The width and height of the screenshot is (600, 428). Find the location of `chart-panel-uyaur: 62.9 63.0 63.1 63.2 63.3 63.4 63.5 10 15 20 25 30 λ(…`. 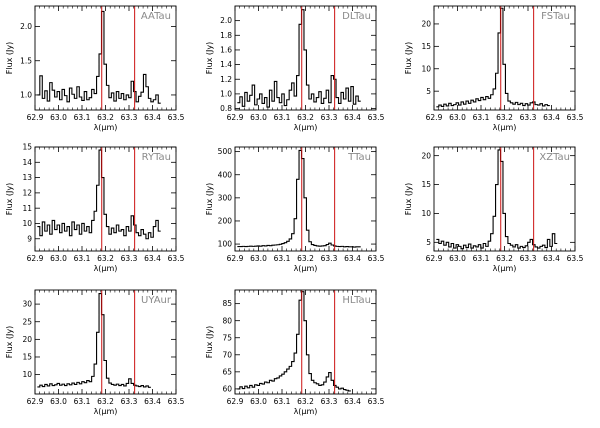

chart-panel-uyaur: 62.9 63.0 63.1 63.2 63.3 63.4 63.5 10 15 20 25 30 λ(… is located at coordinates (95, 352).